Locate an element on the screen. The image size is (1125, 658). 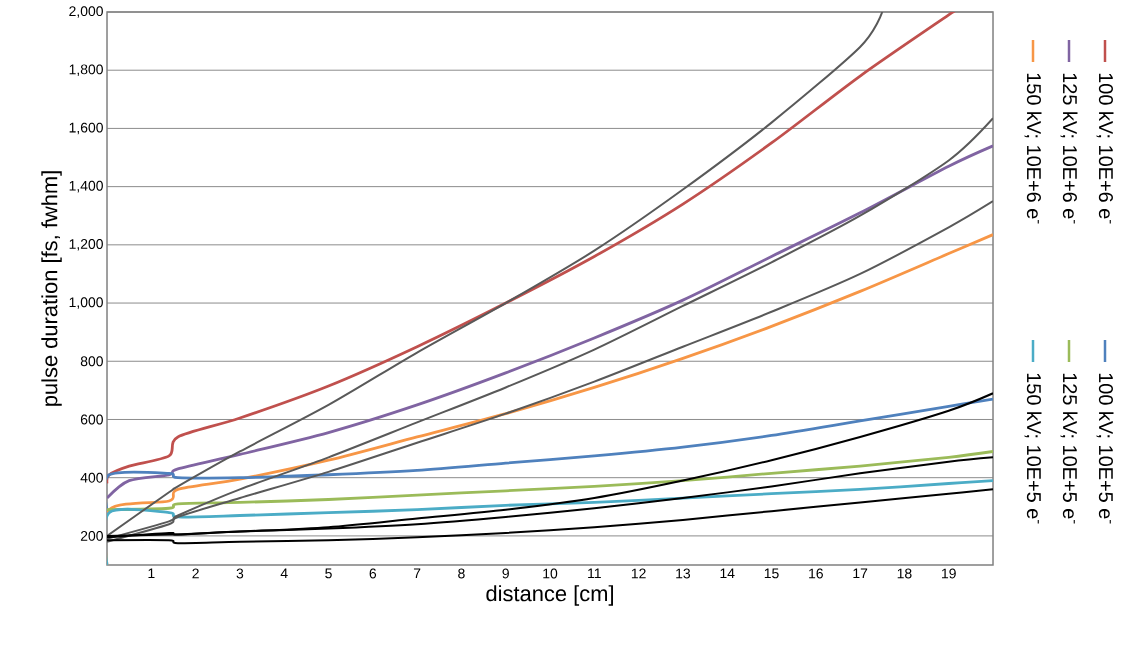
x-tick-label: 1 is located at coordinates (151, 573).